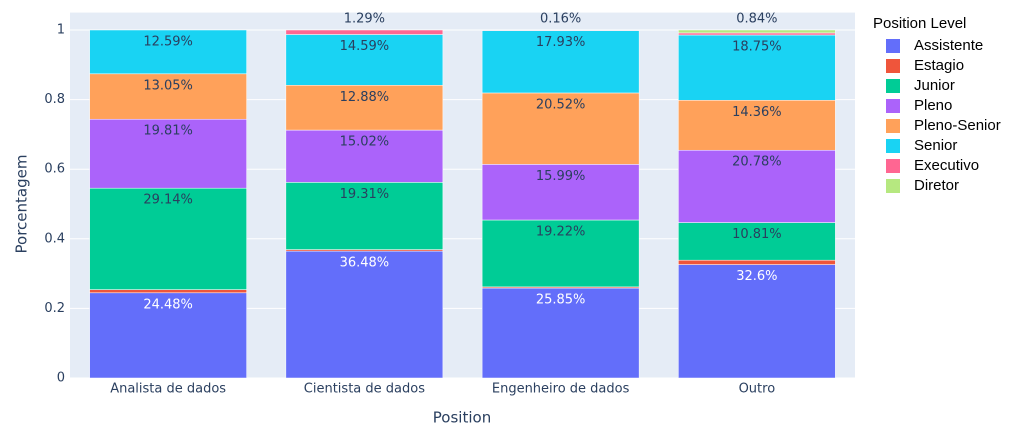 This screenshot has height=431, width=1024. Describe the element at coordinates (168, 42) in the screenshot. I see `data-label: 12.59%` at that location.